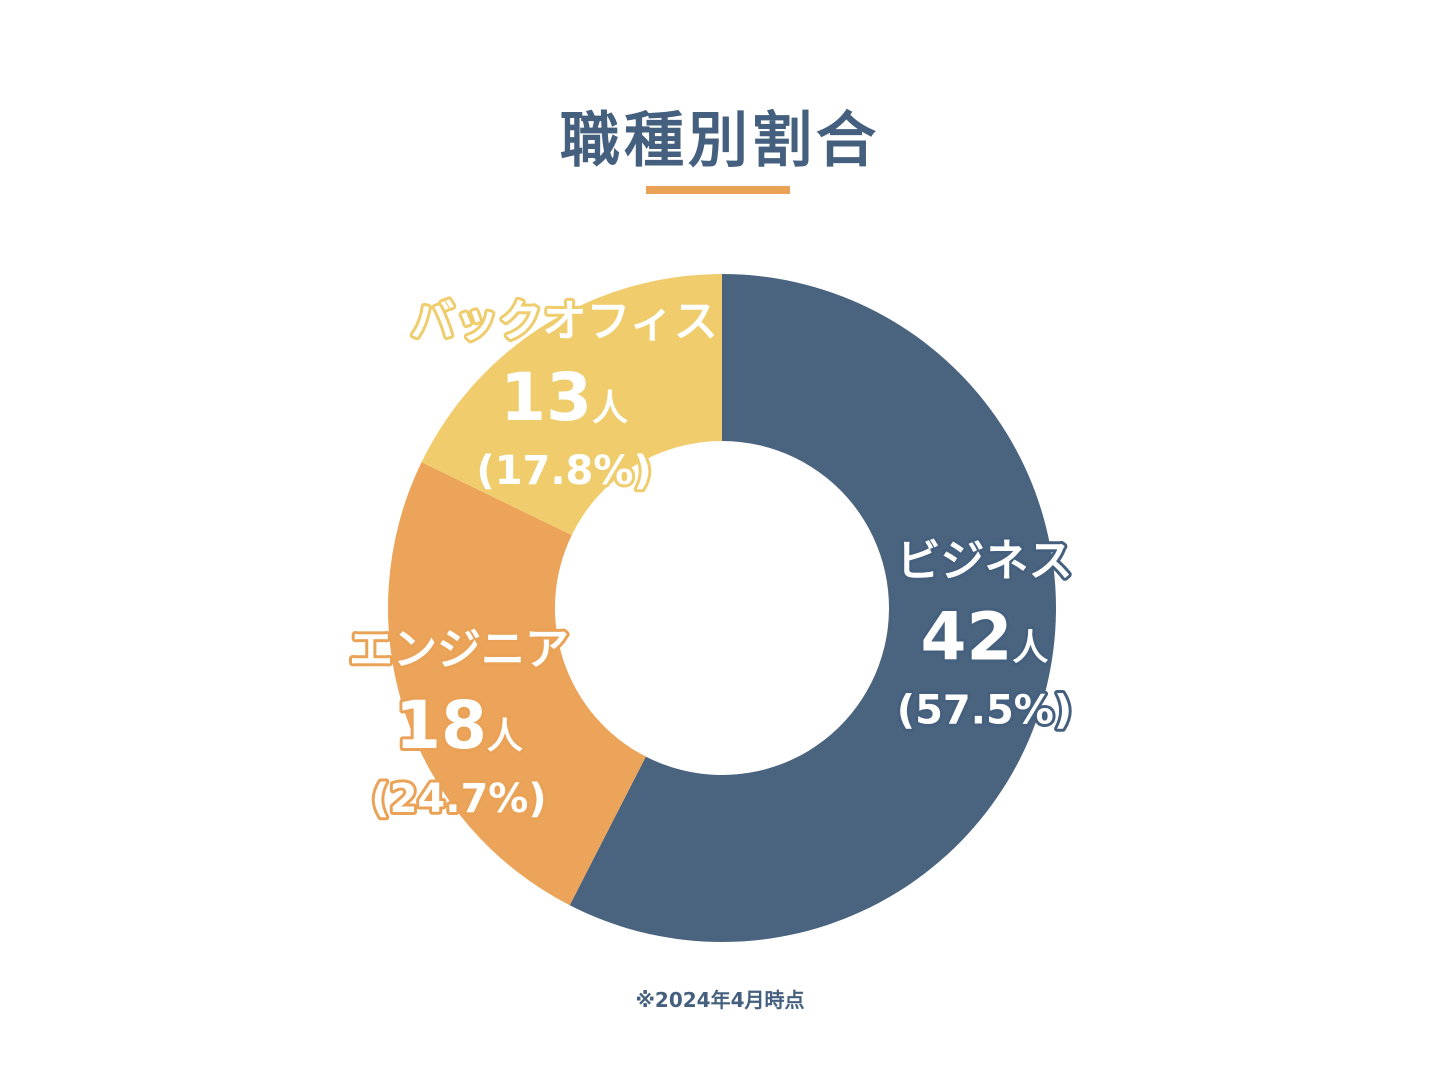 The image size is (1440, 1078). I want to click on slice-label-3: バックオフィス 13人 (17.8%), so click(564, 395).